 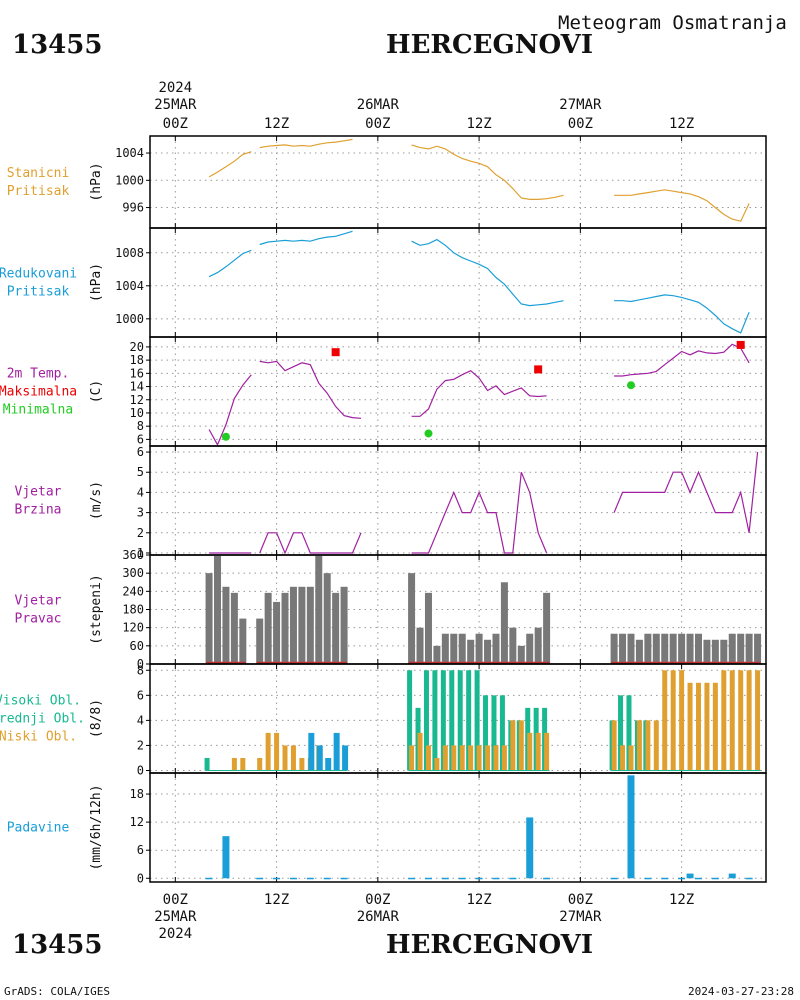 I want to click on y-tick-label: 2, so click(x=140, y=745).